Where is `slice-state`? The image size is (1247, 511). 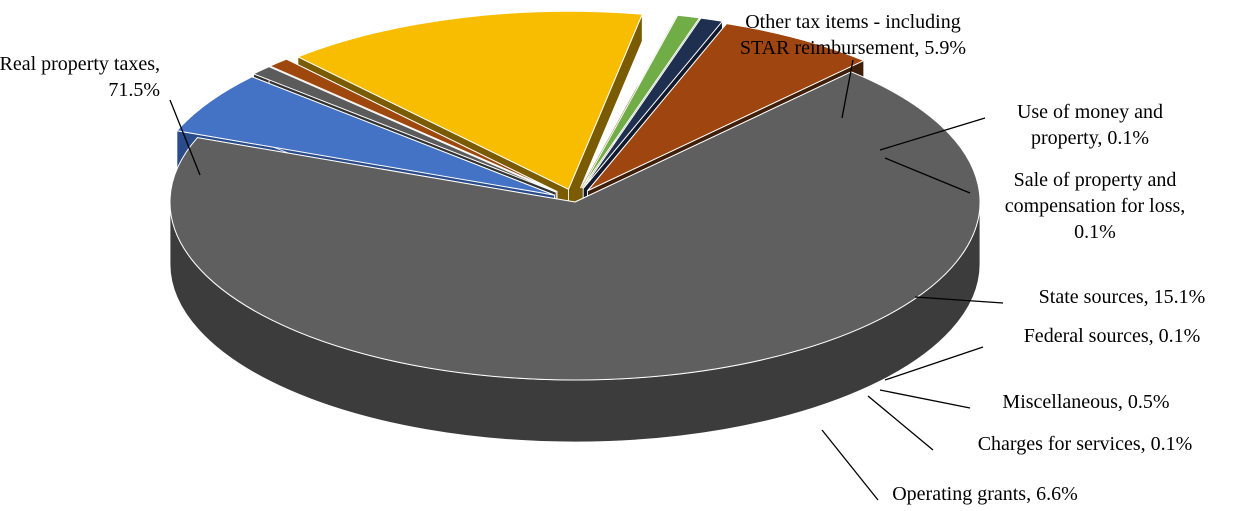
slice-state is located at coordinates (469, 100).